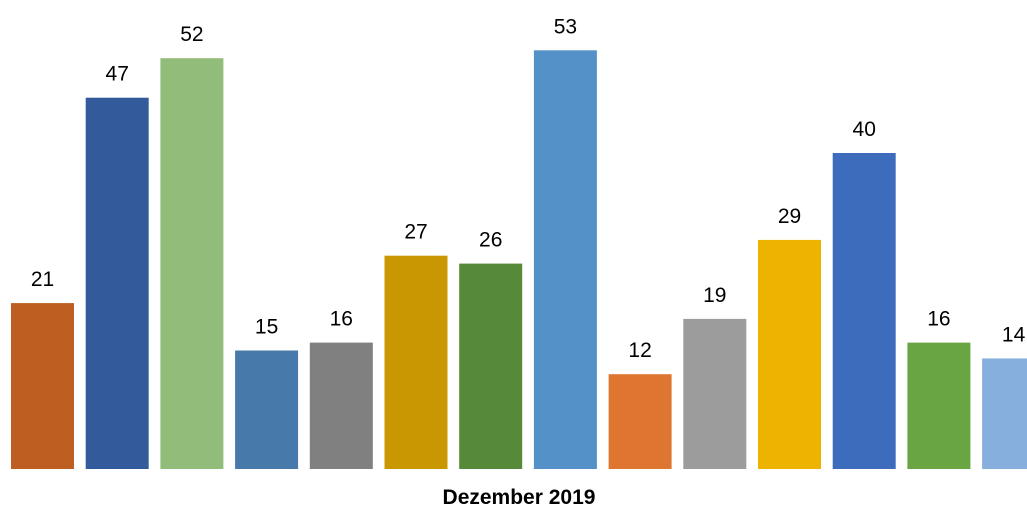 The height and width of the screenshot is (516, 1027). Describe the element at coordinates (565, 26) in the screenshot. I see `data-label-8: 53` at that location.